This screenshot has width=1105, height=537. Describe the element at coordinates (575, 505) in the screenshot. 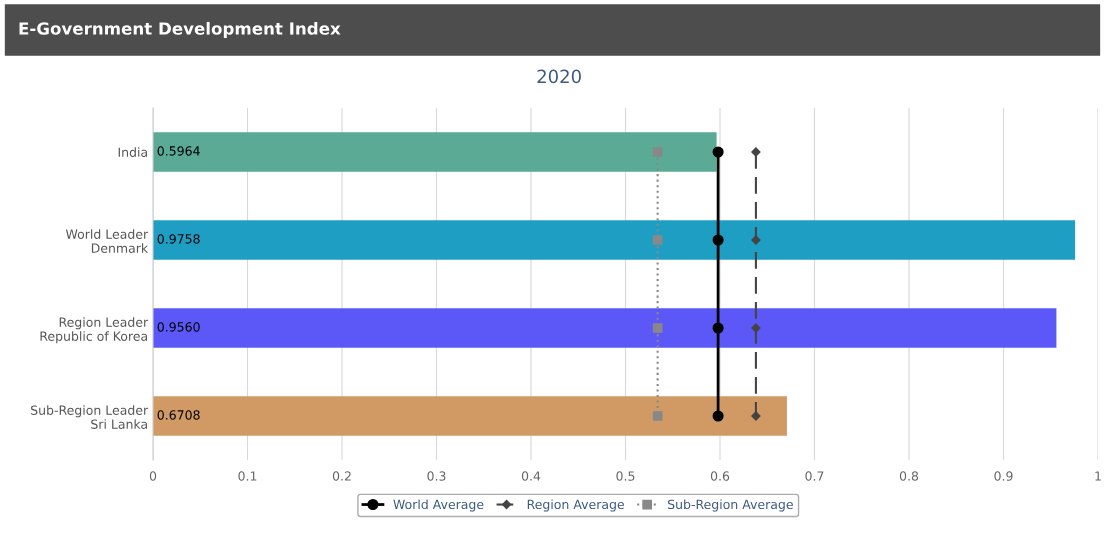

I see `legend-label: Region Average` at that location.